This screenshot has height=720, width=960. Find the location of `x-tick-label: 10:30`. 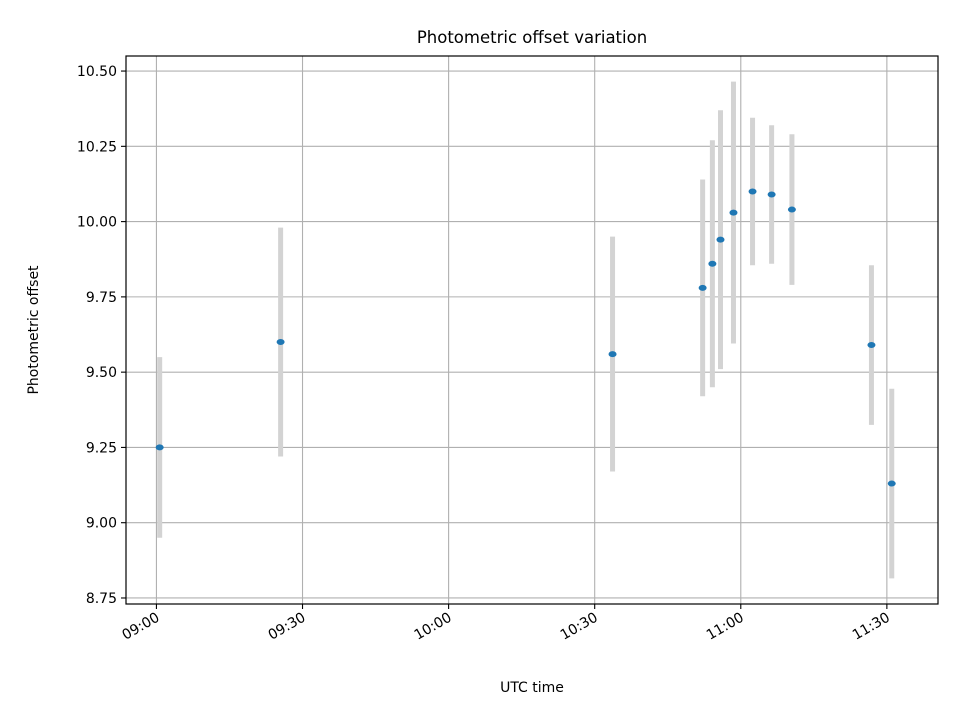

x-tick-label: 10:30 is located at coordinates (579, 627).